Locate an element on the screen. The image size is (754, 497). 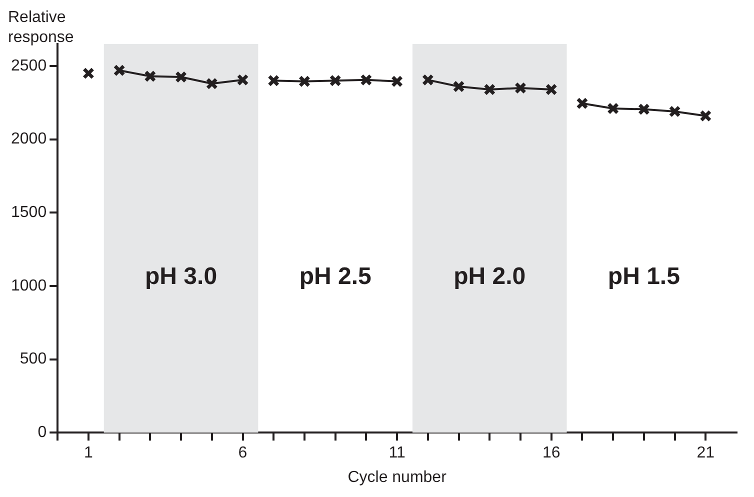
y-axis-title: Relative response is located at coordinates (41, 27).